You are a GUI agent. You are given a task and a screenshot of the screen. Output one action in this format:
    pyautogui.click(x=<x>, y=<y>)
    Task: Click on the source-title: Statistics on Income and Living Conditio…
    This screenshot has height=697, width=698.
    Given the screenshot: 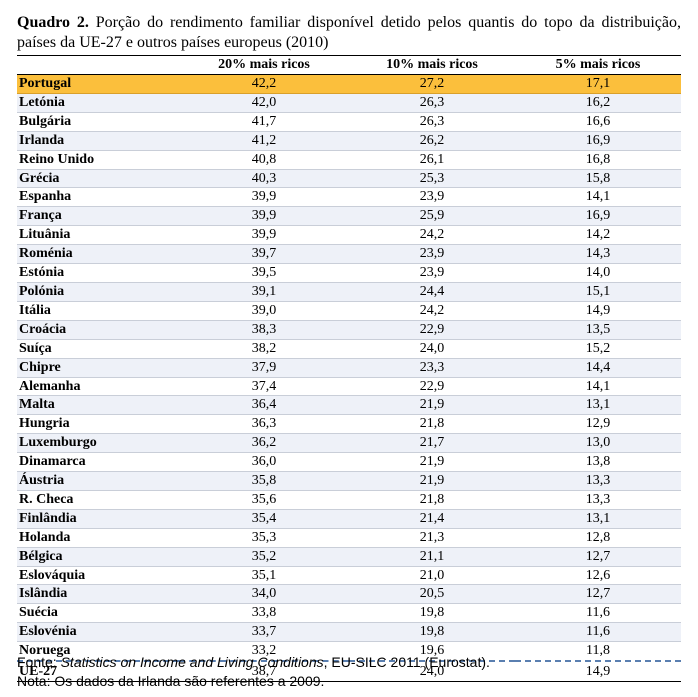 What is the action you would take?
    pyautogui.click(x=192, y=662)
    